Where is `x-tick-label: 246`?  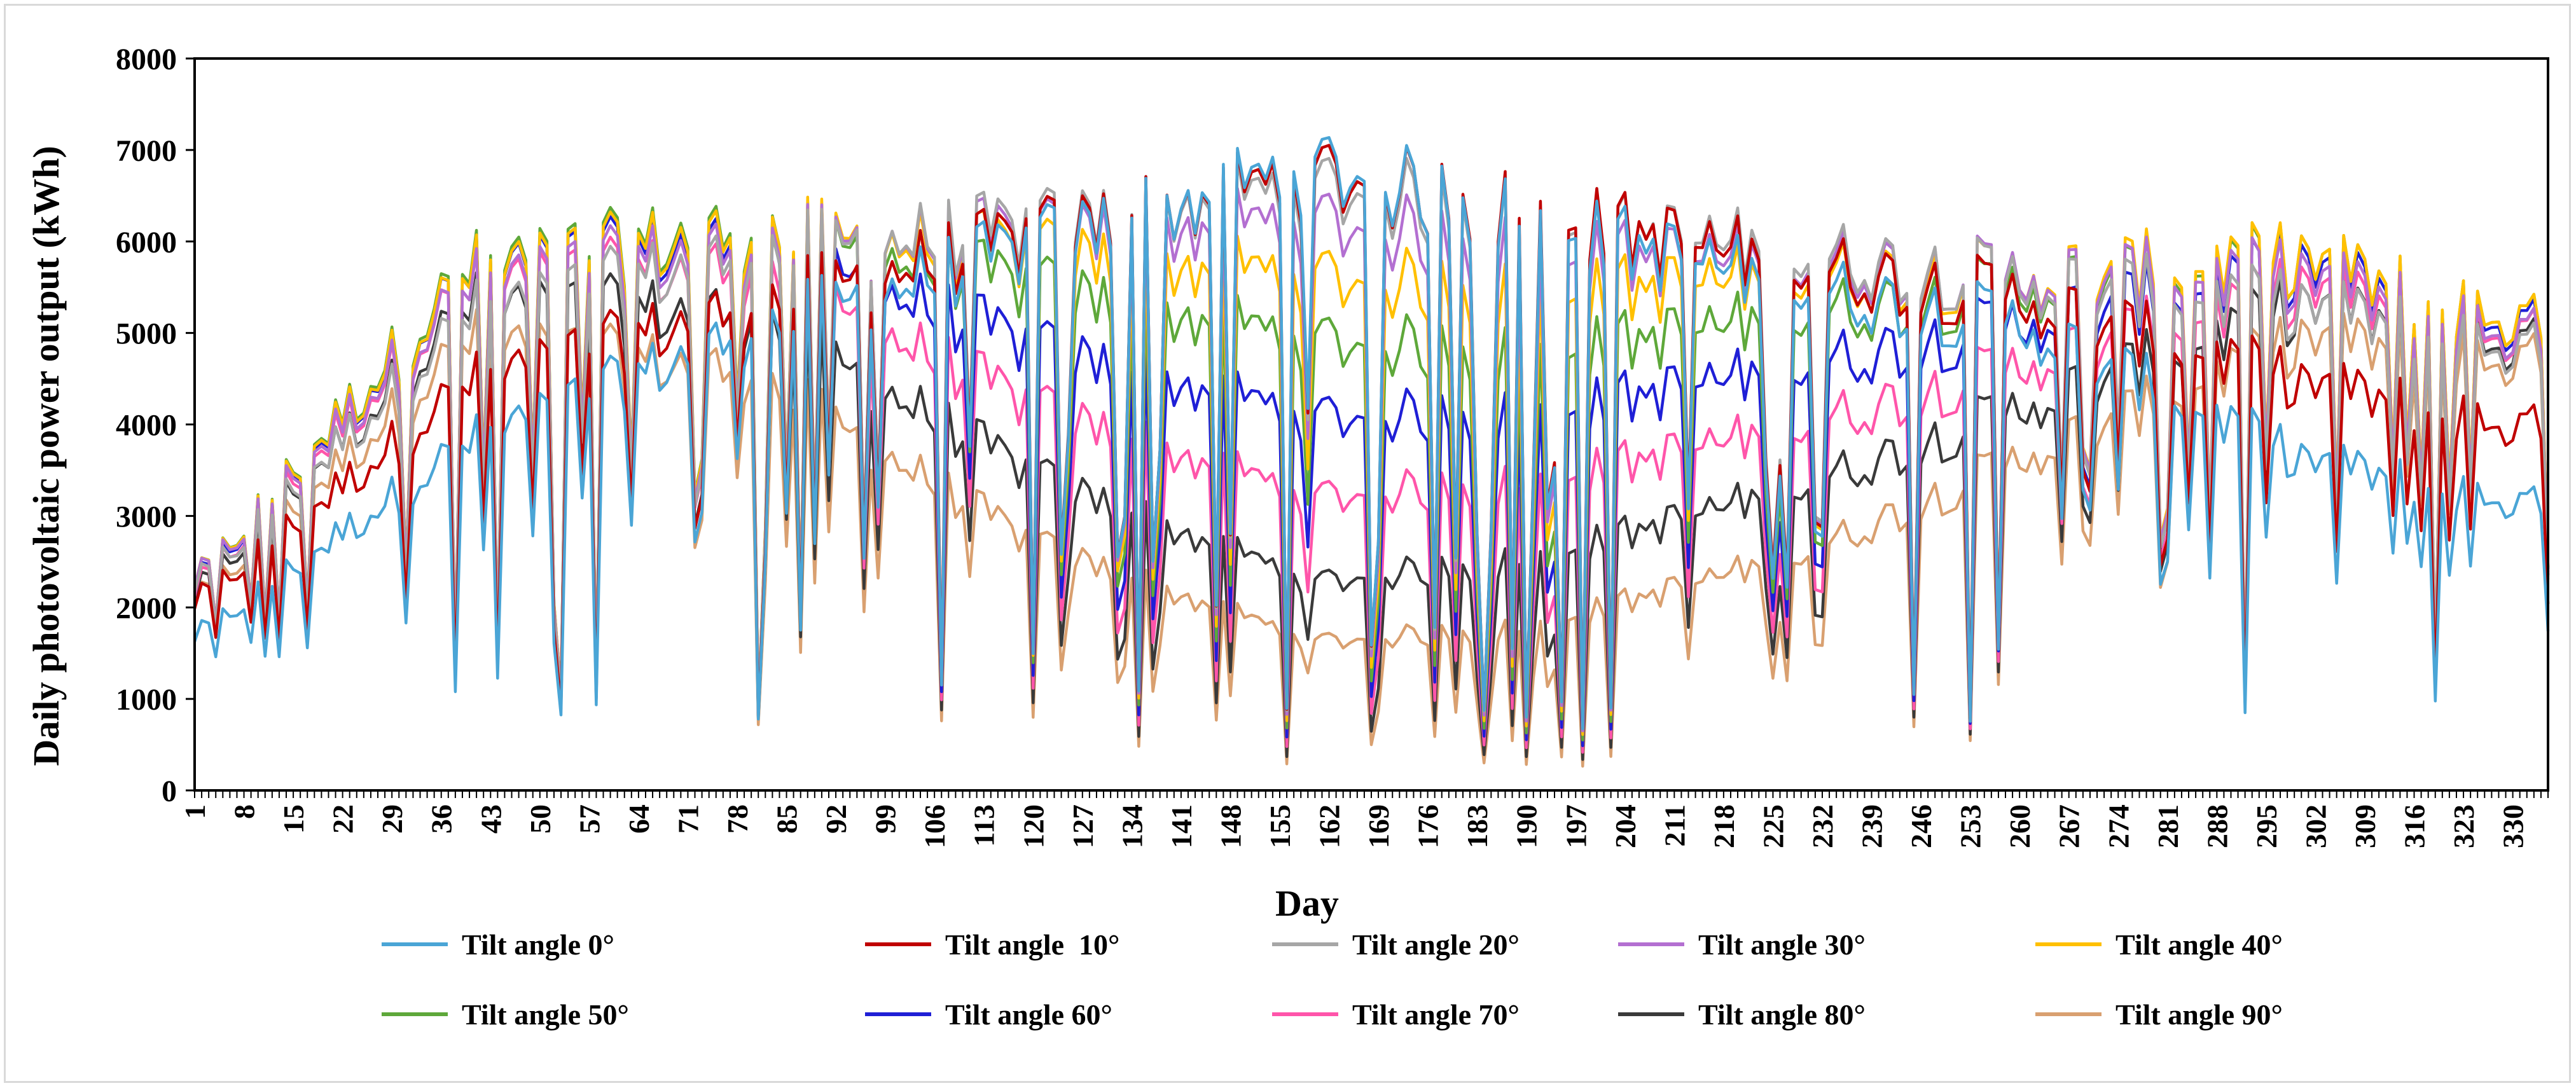 x-tick-label: 246 is located at coordinates (1921, 826).